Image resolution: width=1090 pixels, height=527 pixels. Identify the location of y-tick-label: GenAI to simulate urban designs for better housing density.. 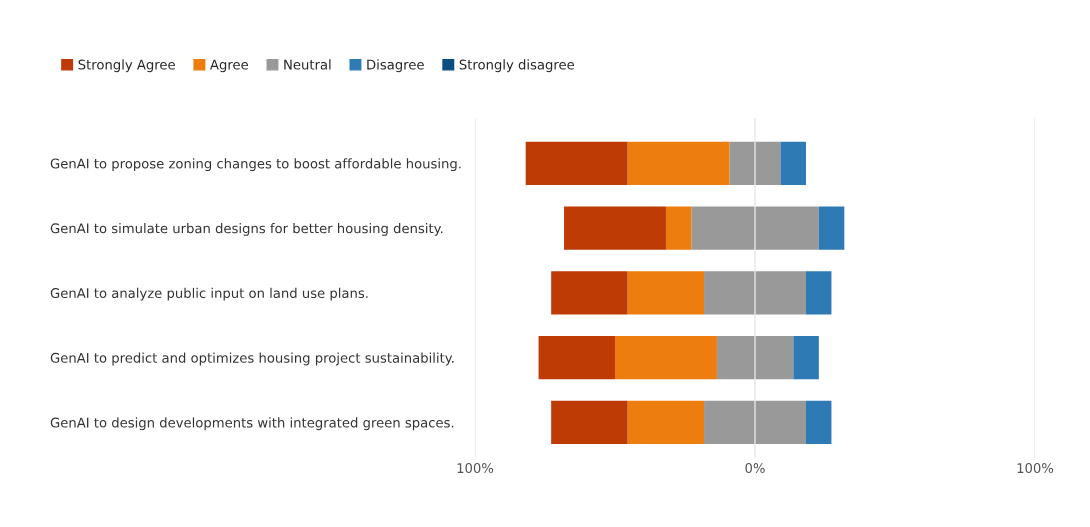
(246, 229).